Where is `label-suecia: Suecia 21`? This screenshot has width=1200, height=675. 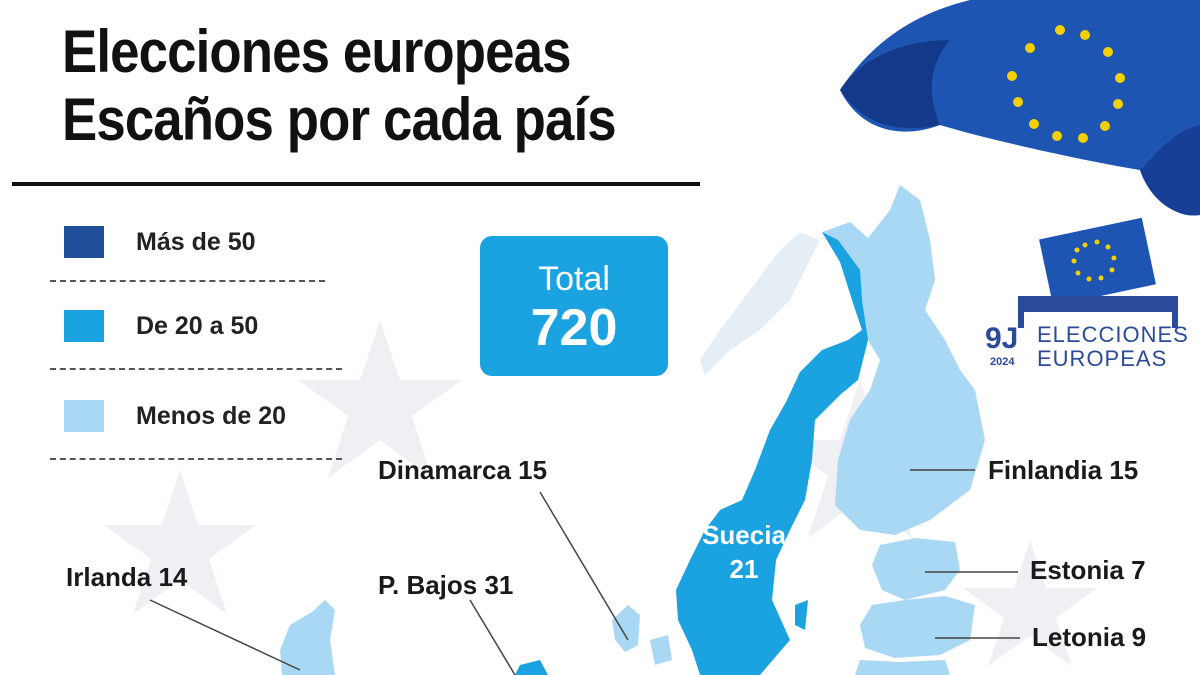 label-suecia: Suecia 21 is located at coordinates (744, 552).